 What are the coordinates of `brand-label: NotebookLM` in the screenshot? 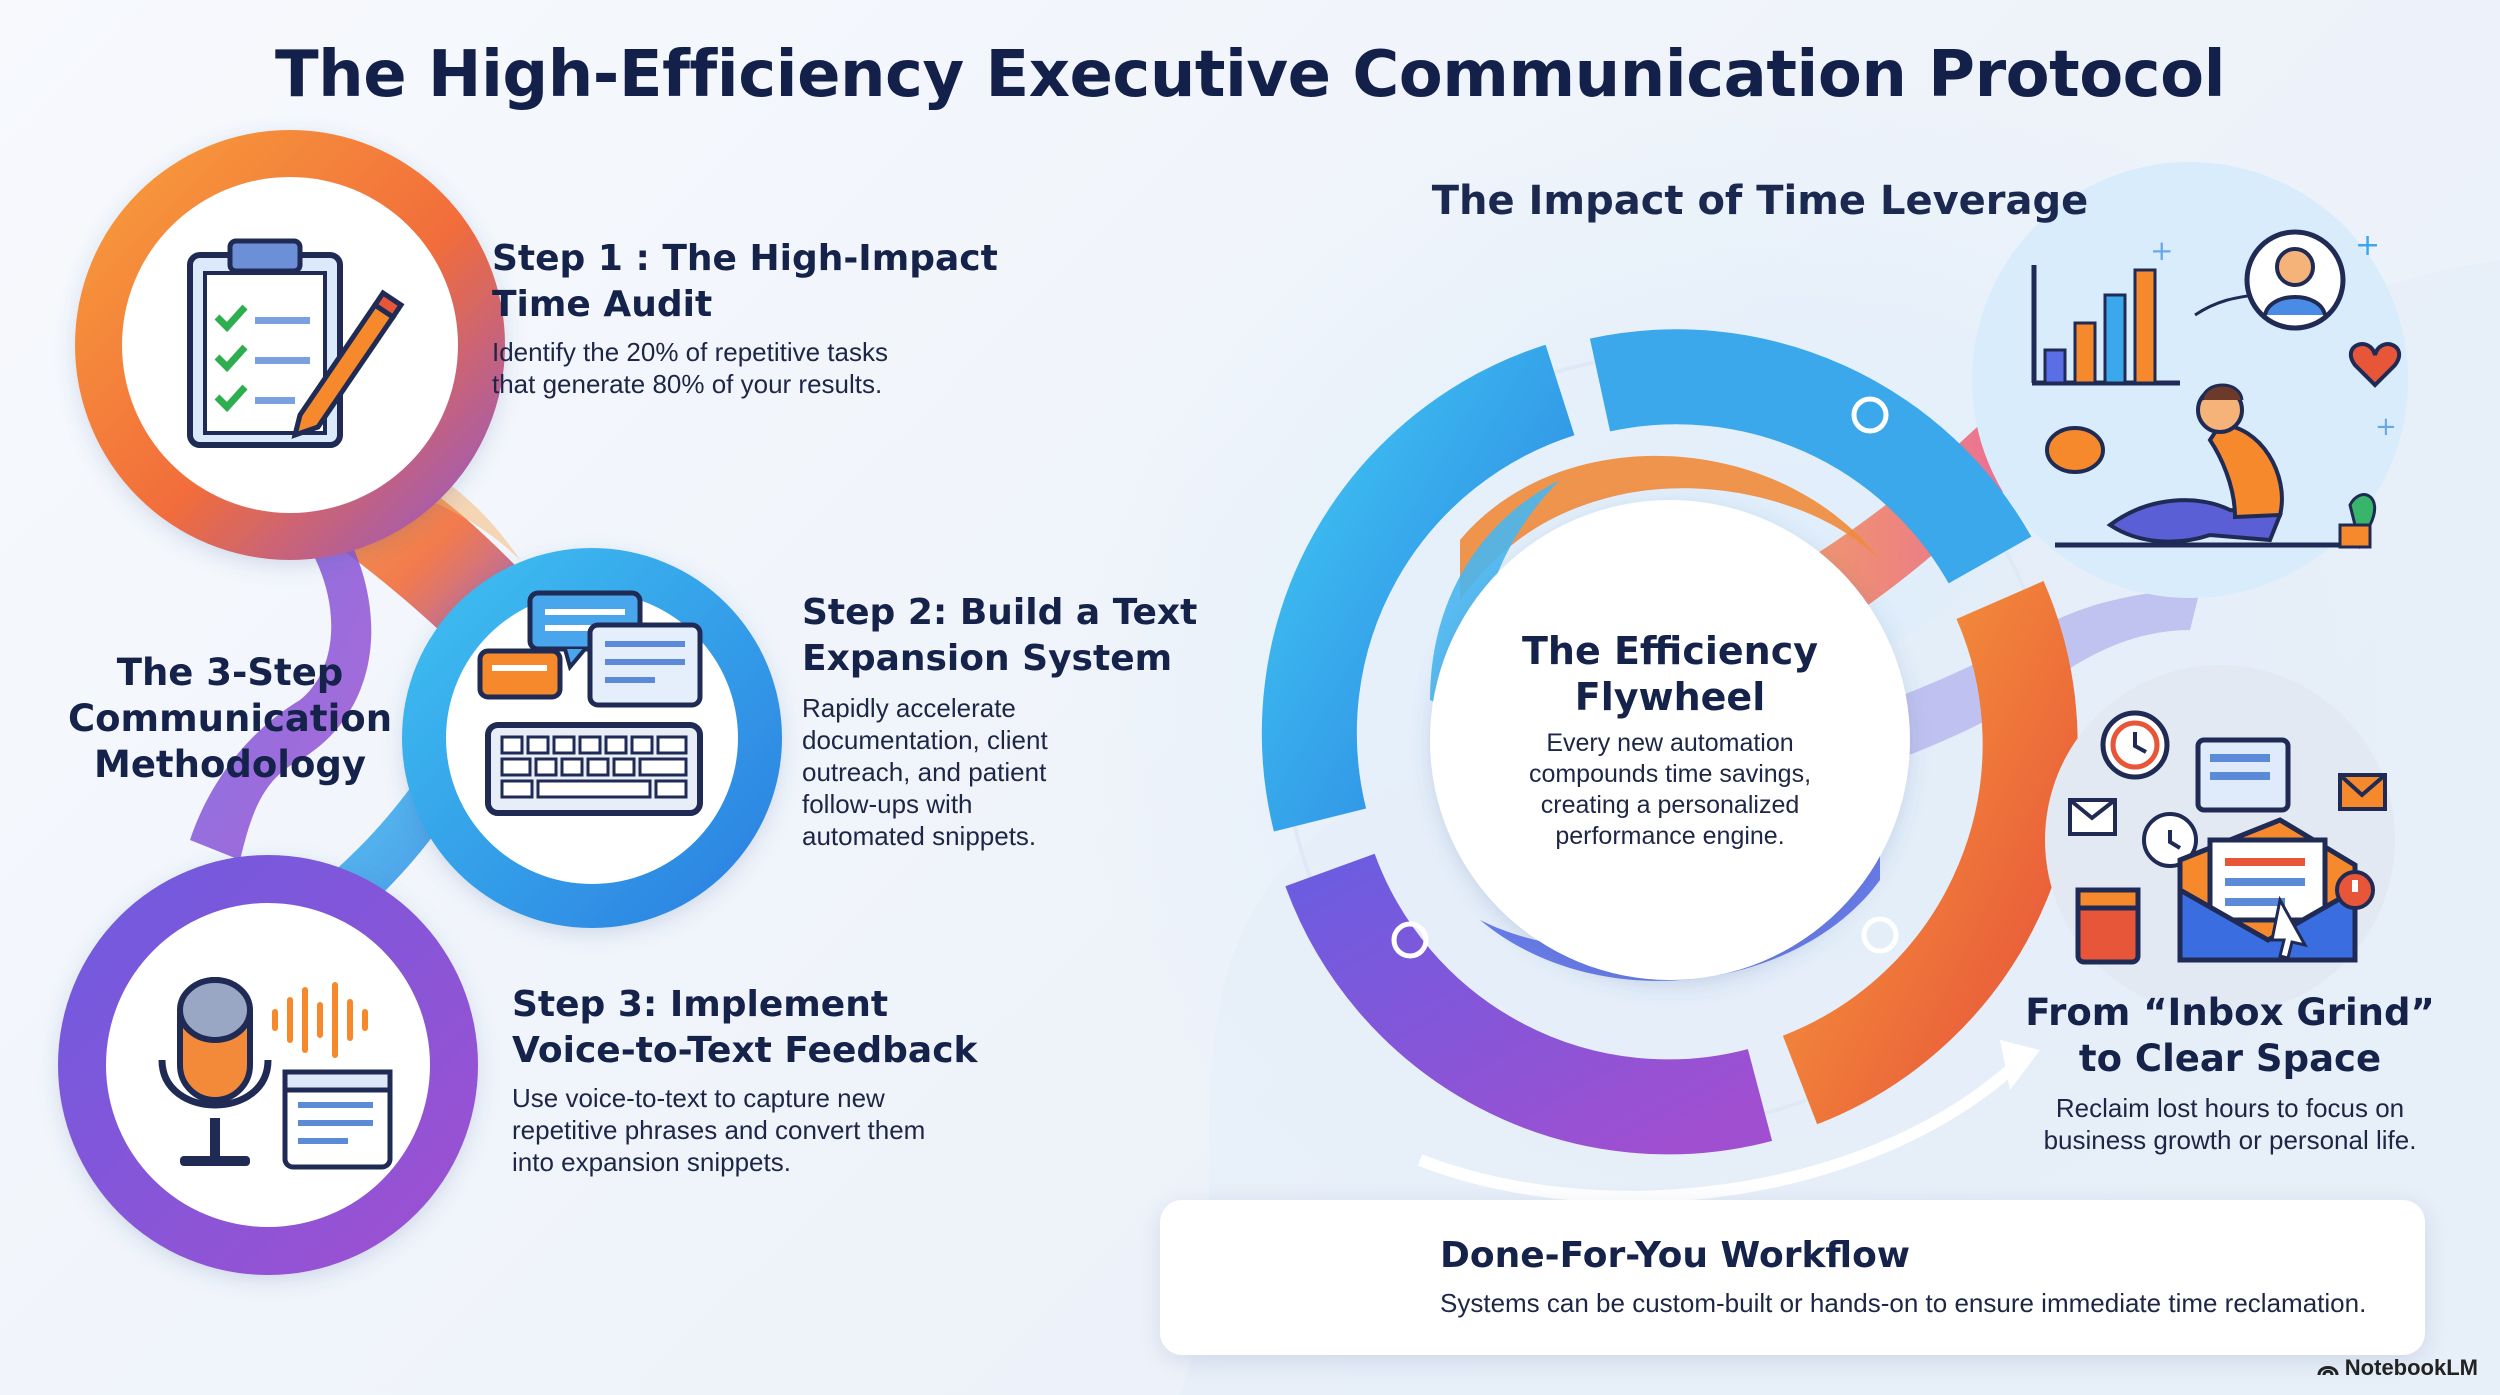 It's located at (2411, 1367).